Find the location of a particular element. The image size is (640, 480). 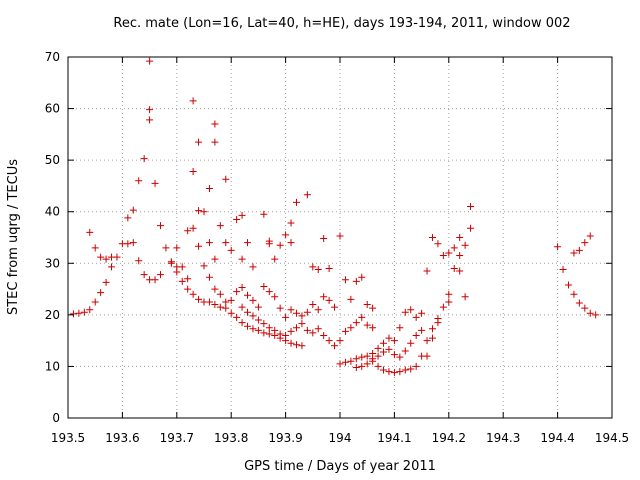

x-tick-label: 194 is located at coordinates (340, 438).